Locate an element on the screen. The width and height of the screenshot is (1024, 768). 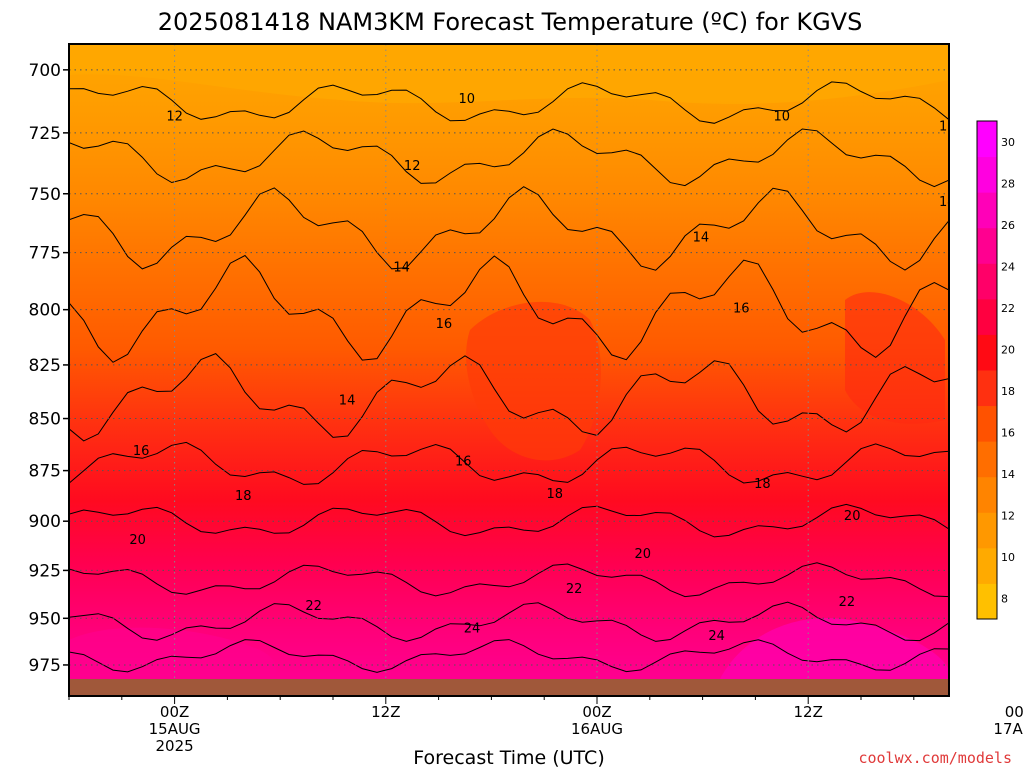
colorbar-tick-label: 10 is located at coordinates (1008, 557).